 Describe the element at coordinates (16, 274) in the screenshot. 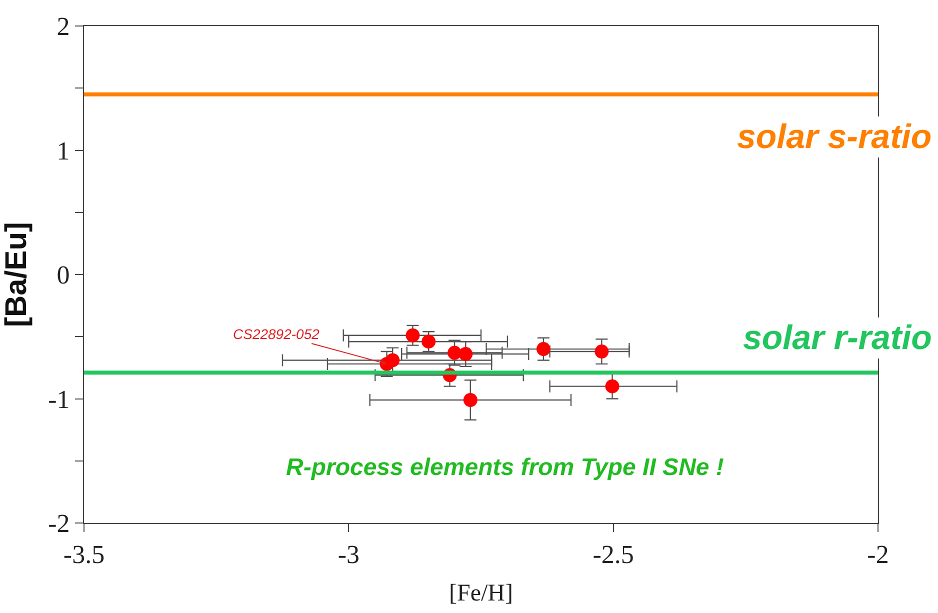

I see `y-axis-title: [Ba/Eu]` at that location.